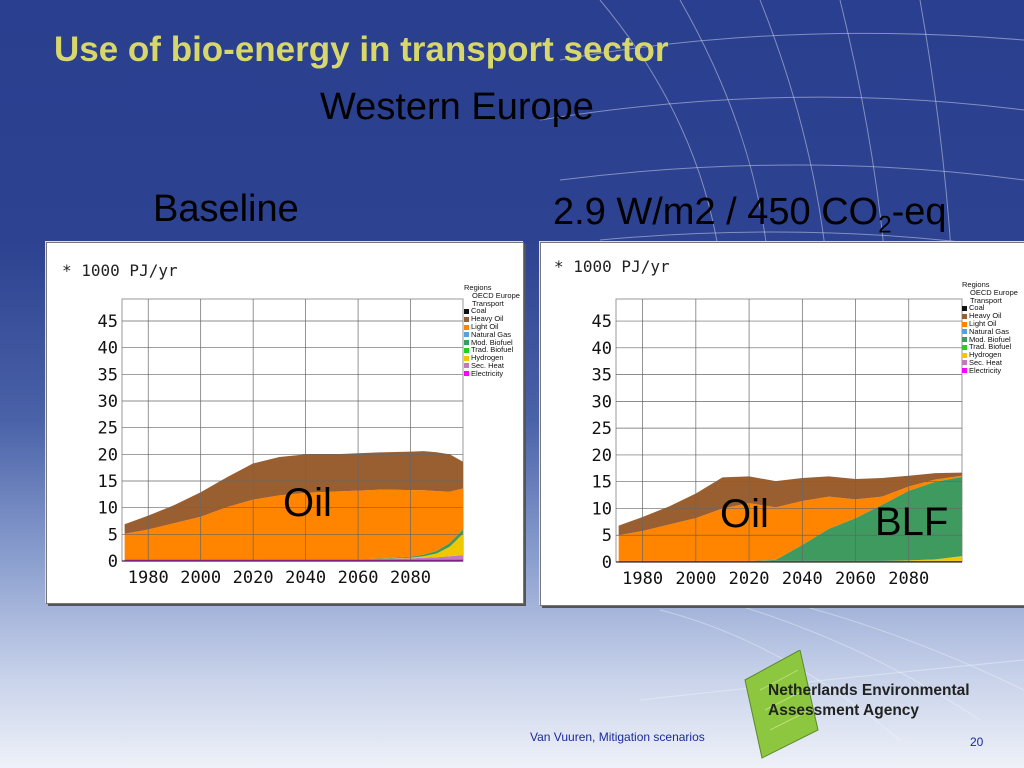 The image size is (1024, 768). Describe the element at coordinates (844, 710) in the screenshot. I see `agency-name-line2: Assessment Agency` at that location.